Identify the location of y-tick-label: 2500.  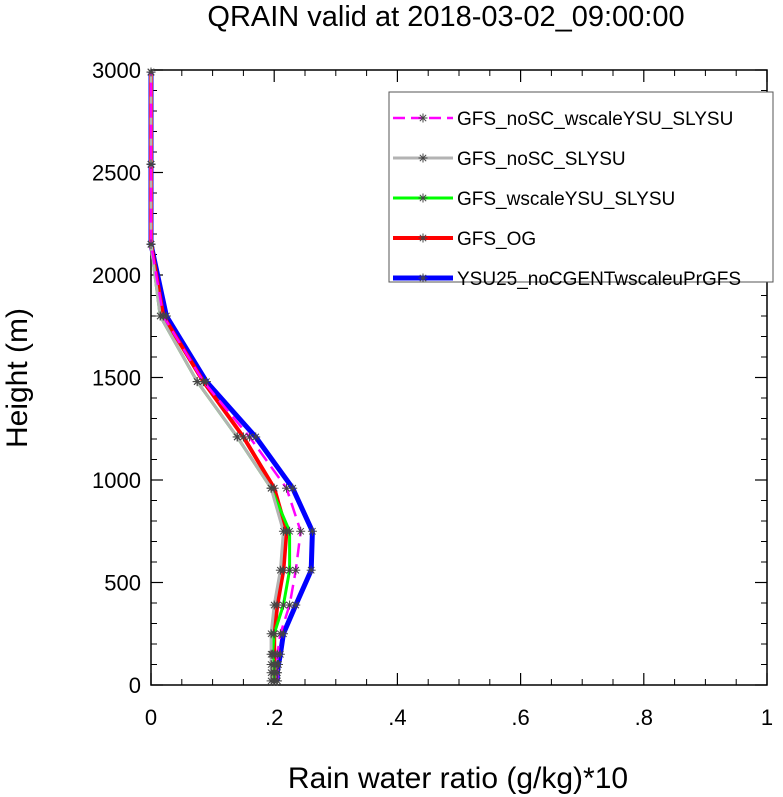
(116, 173).